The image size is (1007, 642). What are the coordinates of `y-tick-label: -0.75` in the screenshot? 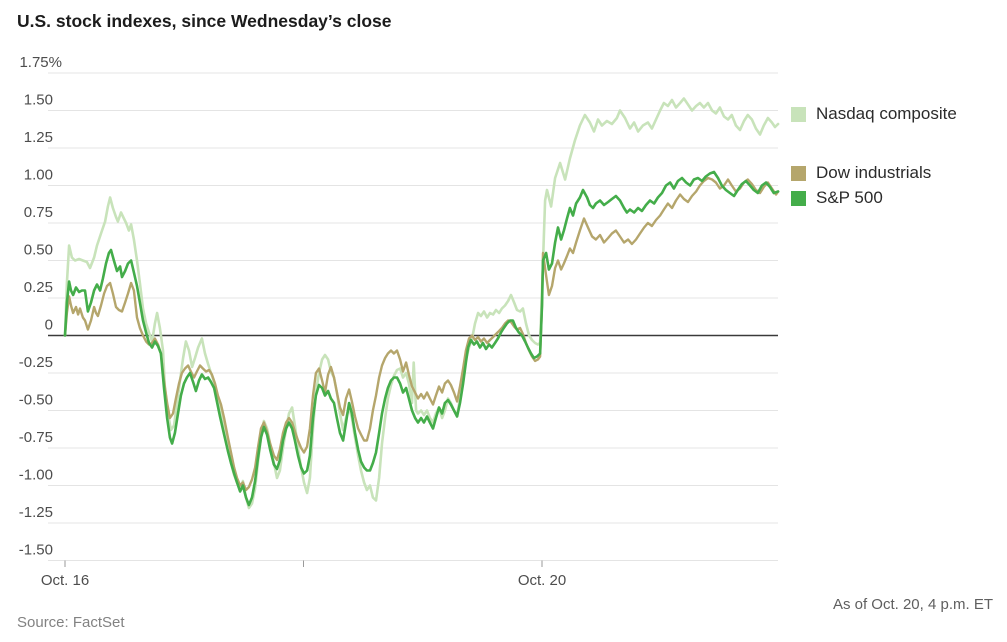 It's located at (36, 437).